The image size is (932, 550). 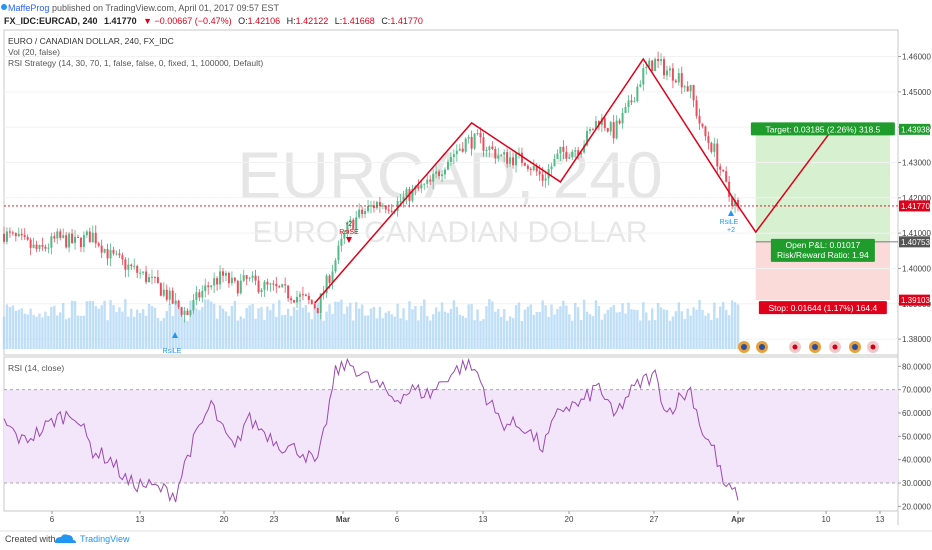 I want to click on symbol-label: FX_IDC:EURCAD, 240, so click(x=51, y=21).